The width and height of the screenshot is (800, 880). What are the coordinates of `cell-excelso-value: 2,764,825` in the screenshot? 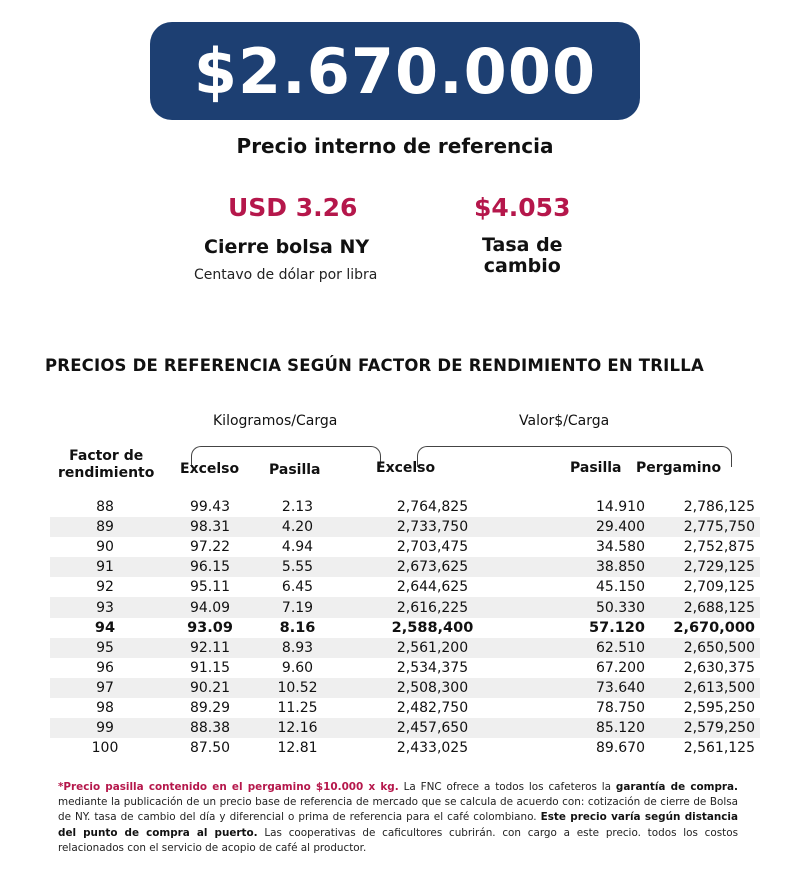 It's located at (432, 507).